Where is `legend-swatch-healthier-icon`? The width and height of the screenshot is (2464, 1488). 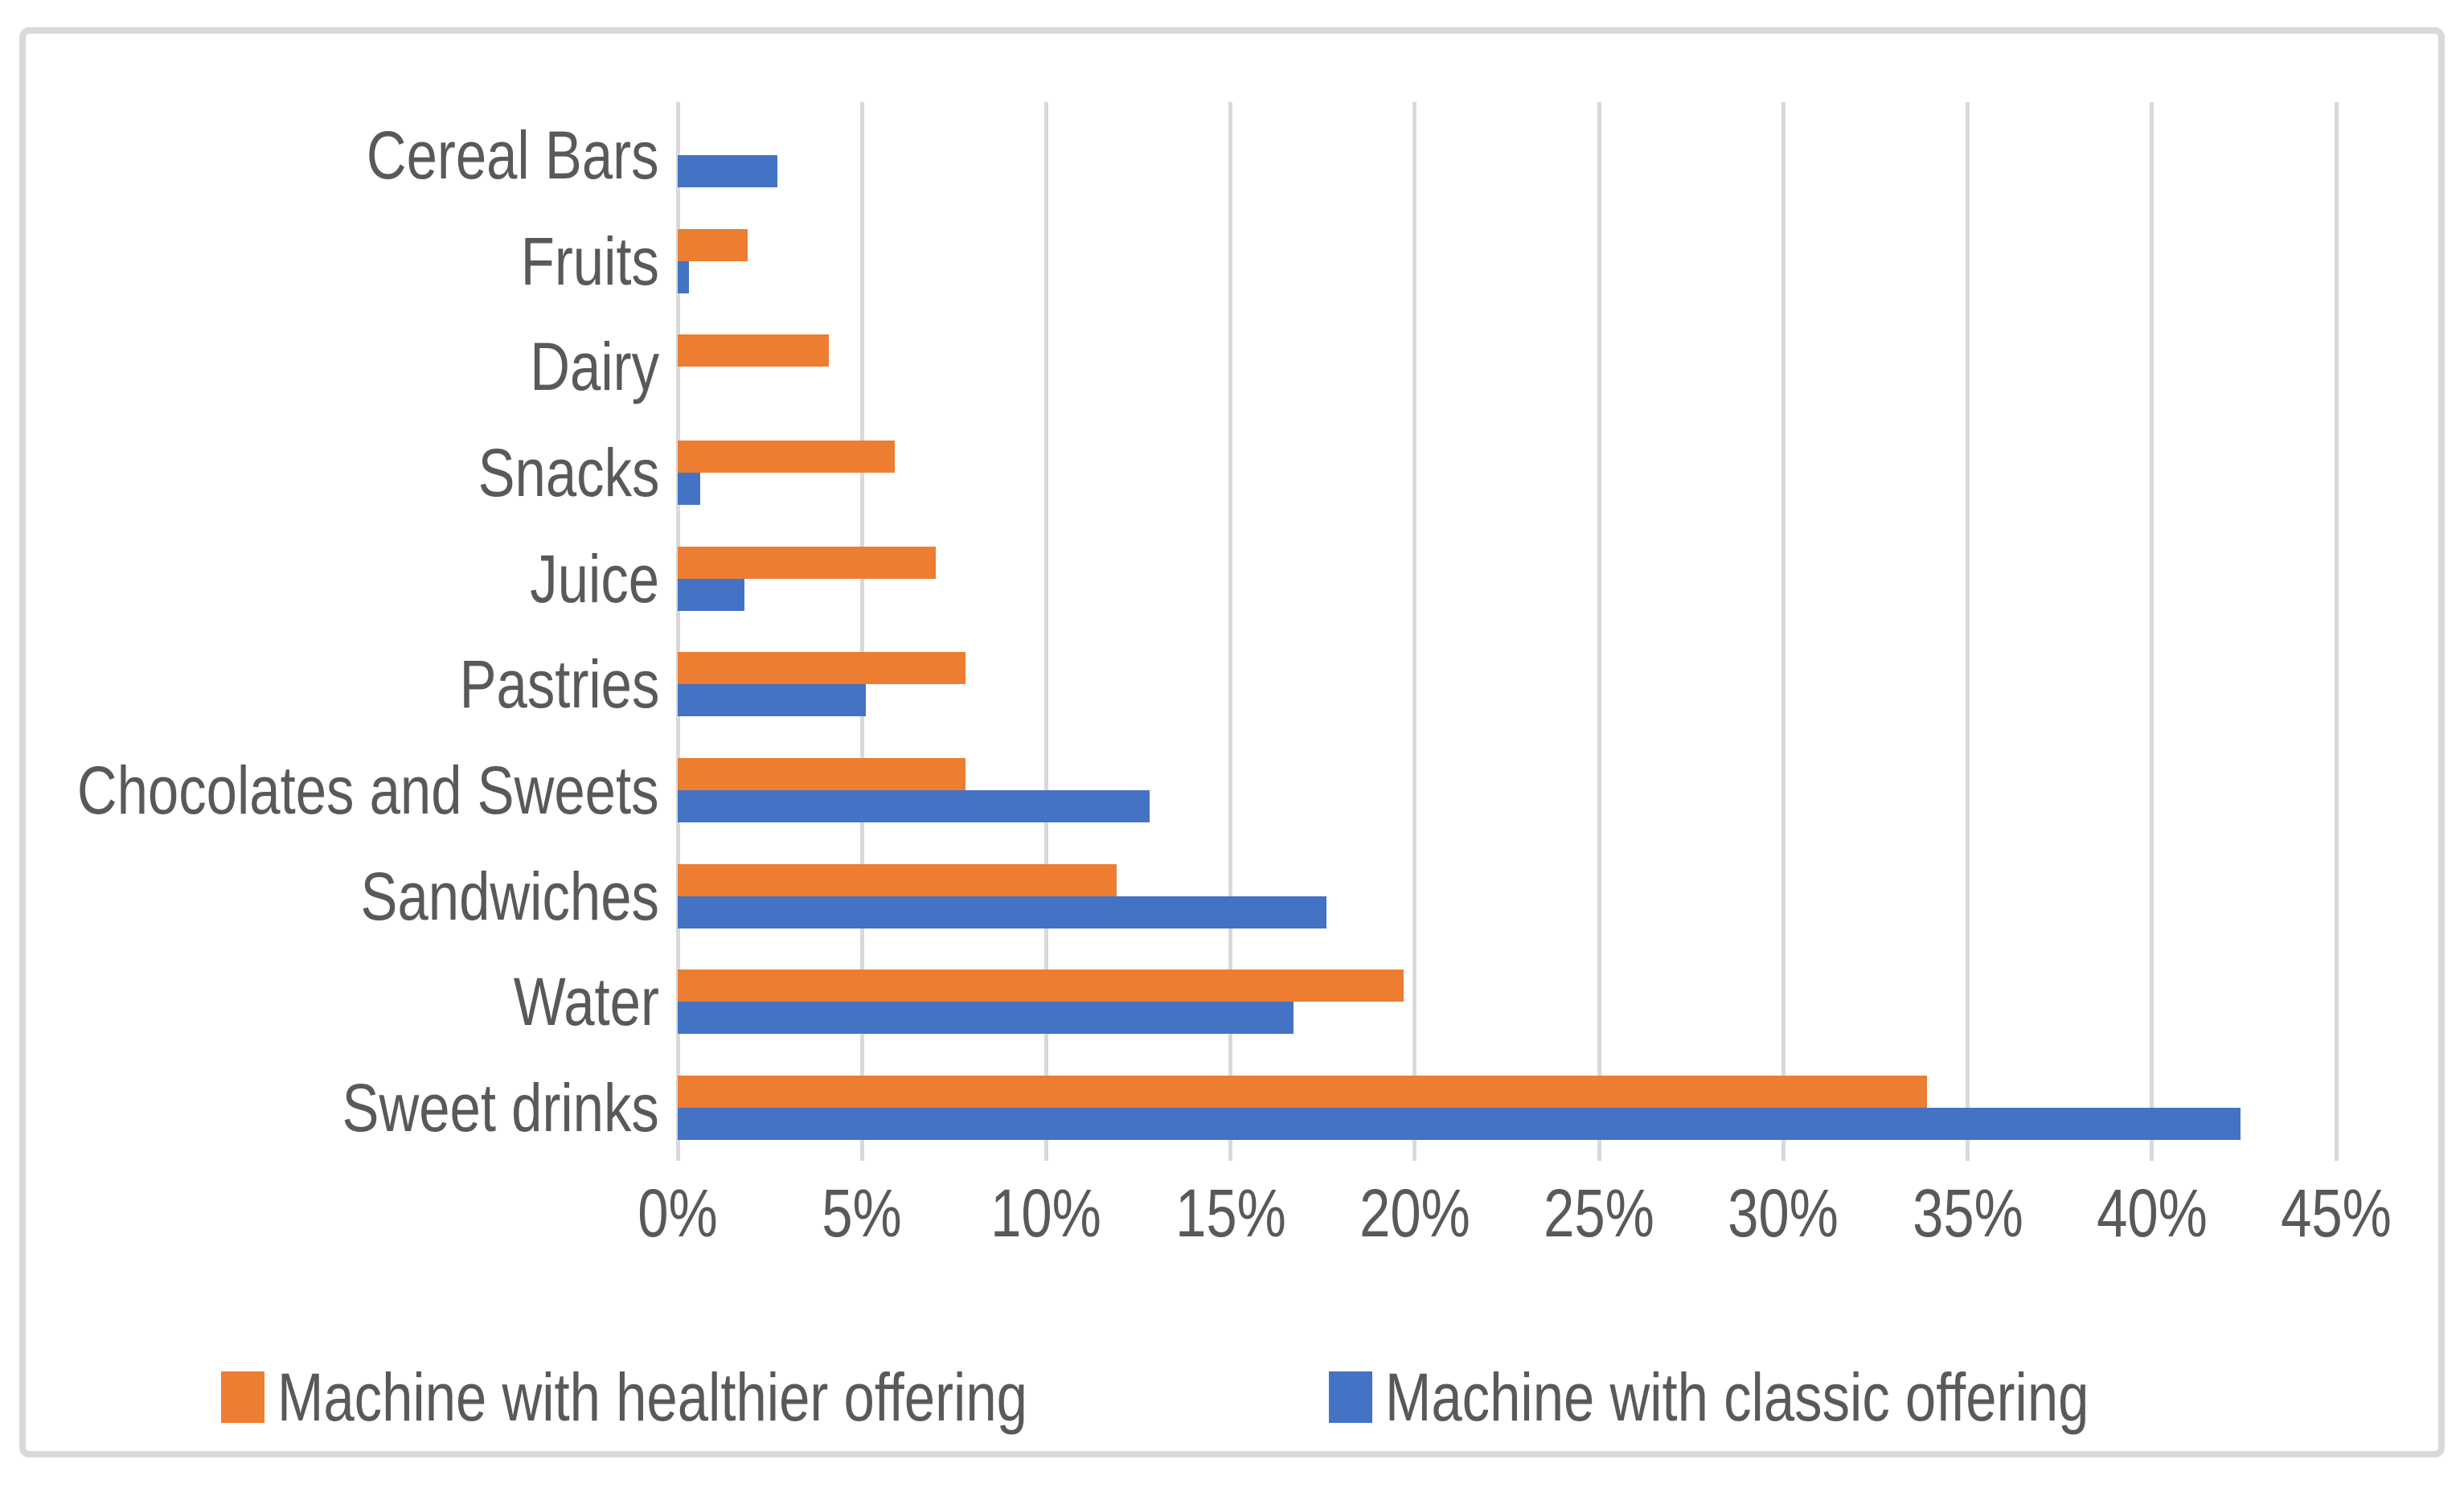 legend-swatch-healthier-icon is located at coordinates (242, 1397).